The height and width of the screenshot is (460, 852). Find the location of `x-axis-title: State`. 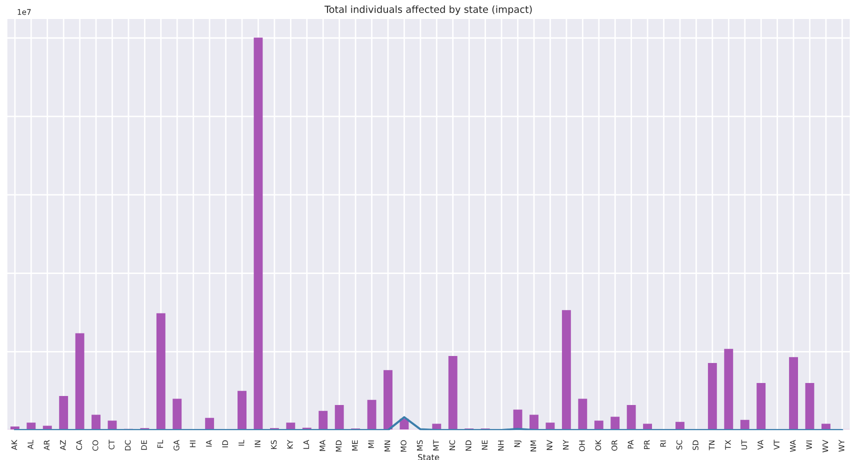

x-axis-title: State is located at coordinates (429, 457).